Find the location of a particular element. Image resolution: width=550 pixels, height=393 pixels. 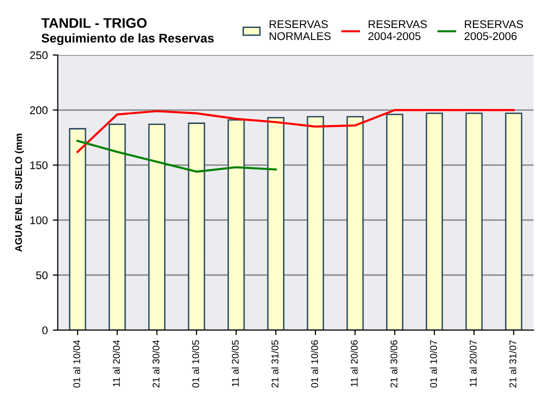

x-tick-label: 01 al 10/04 is located at coordinates (76, 364).